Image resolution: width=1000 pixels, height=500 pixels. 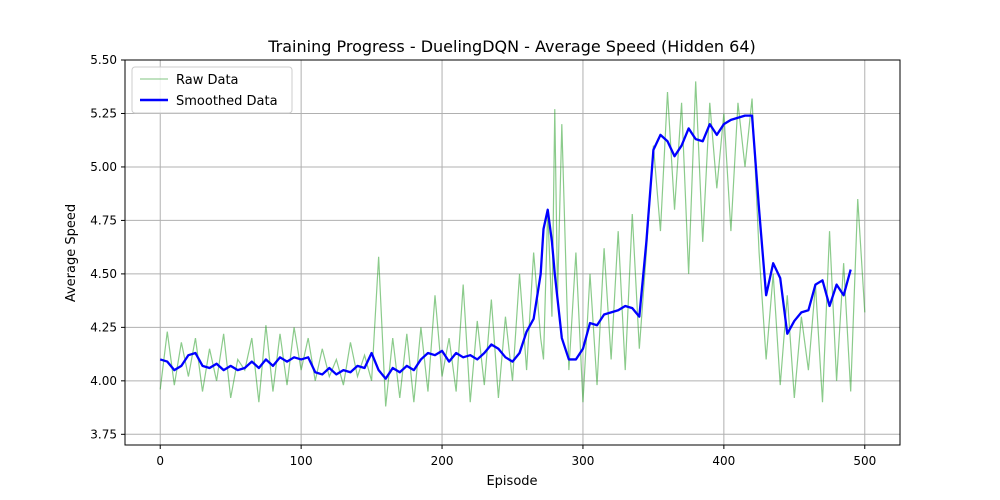 I want to click on legend-box, so click(x=212, y=90).